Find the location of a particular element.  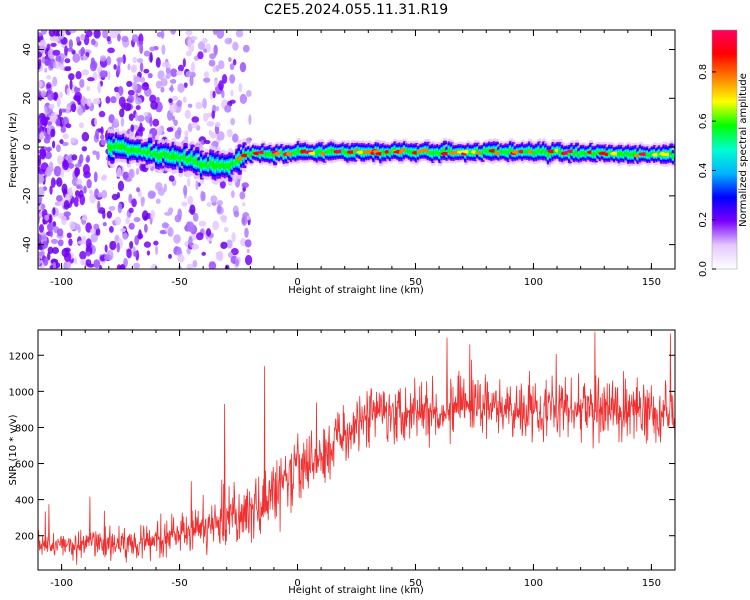

colorbar-tick-label: 0.8 is located at coordinates (703, 72).